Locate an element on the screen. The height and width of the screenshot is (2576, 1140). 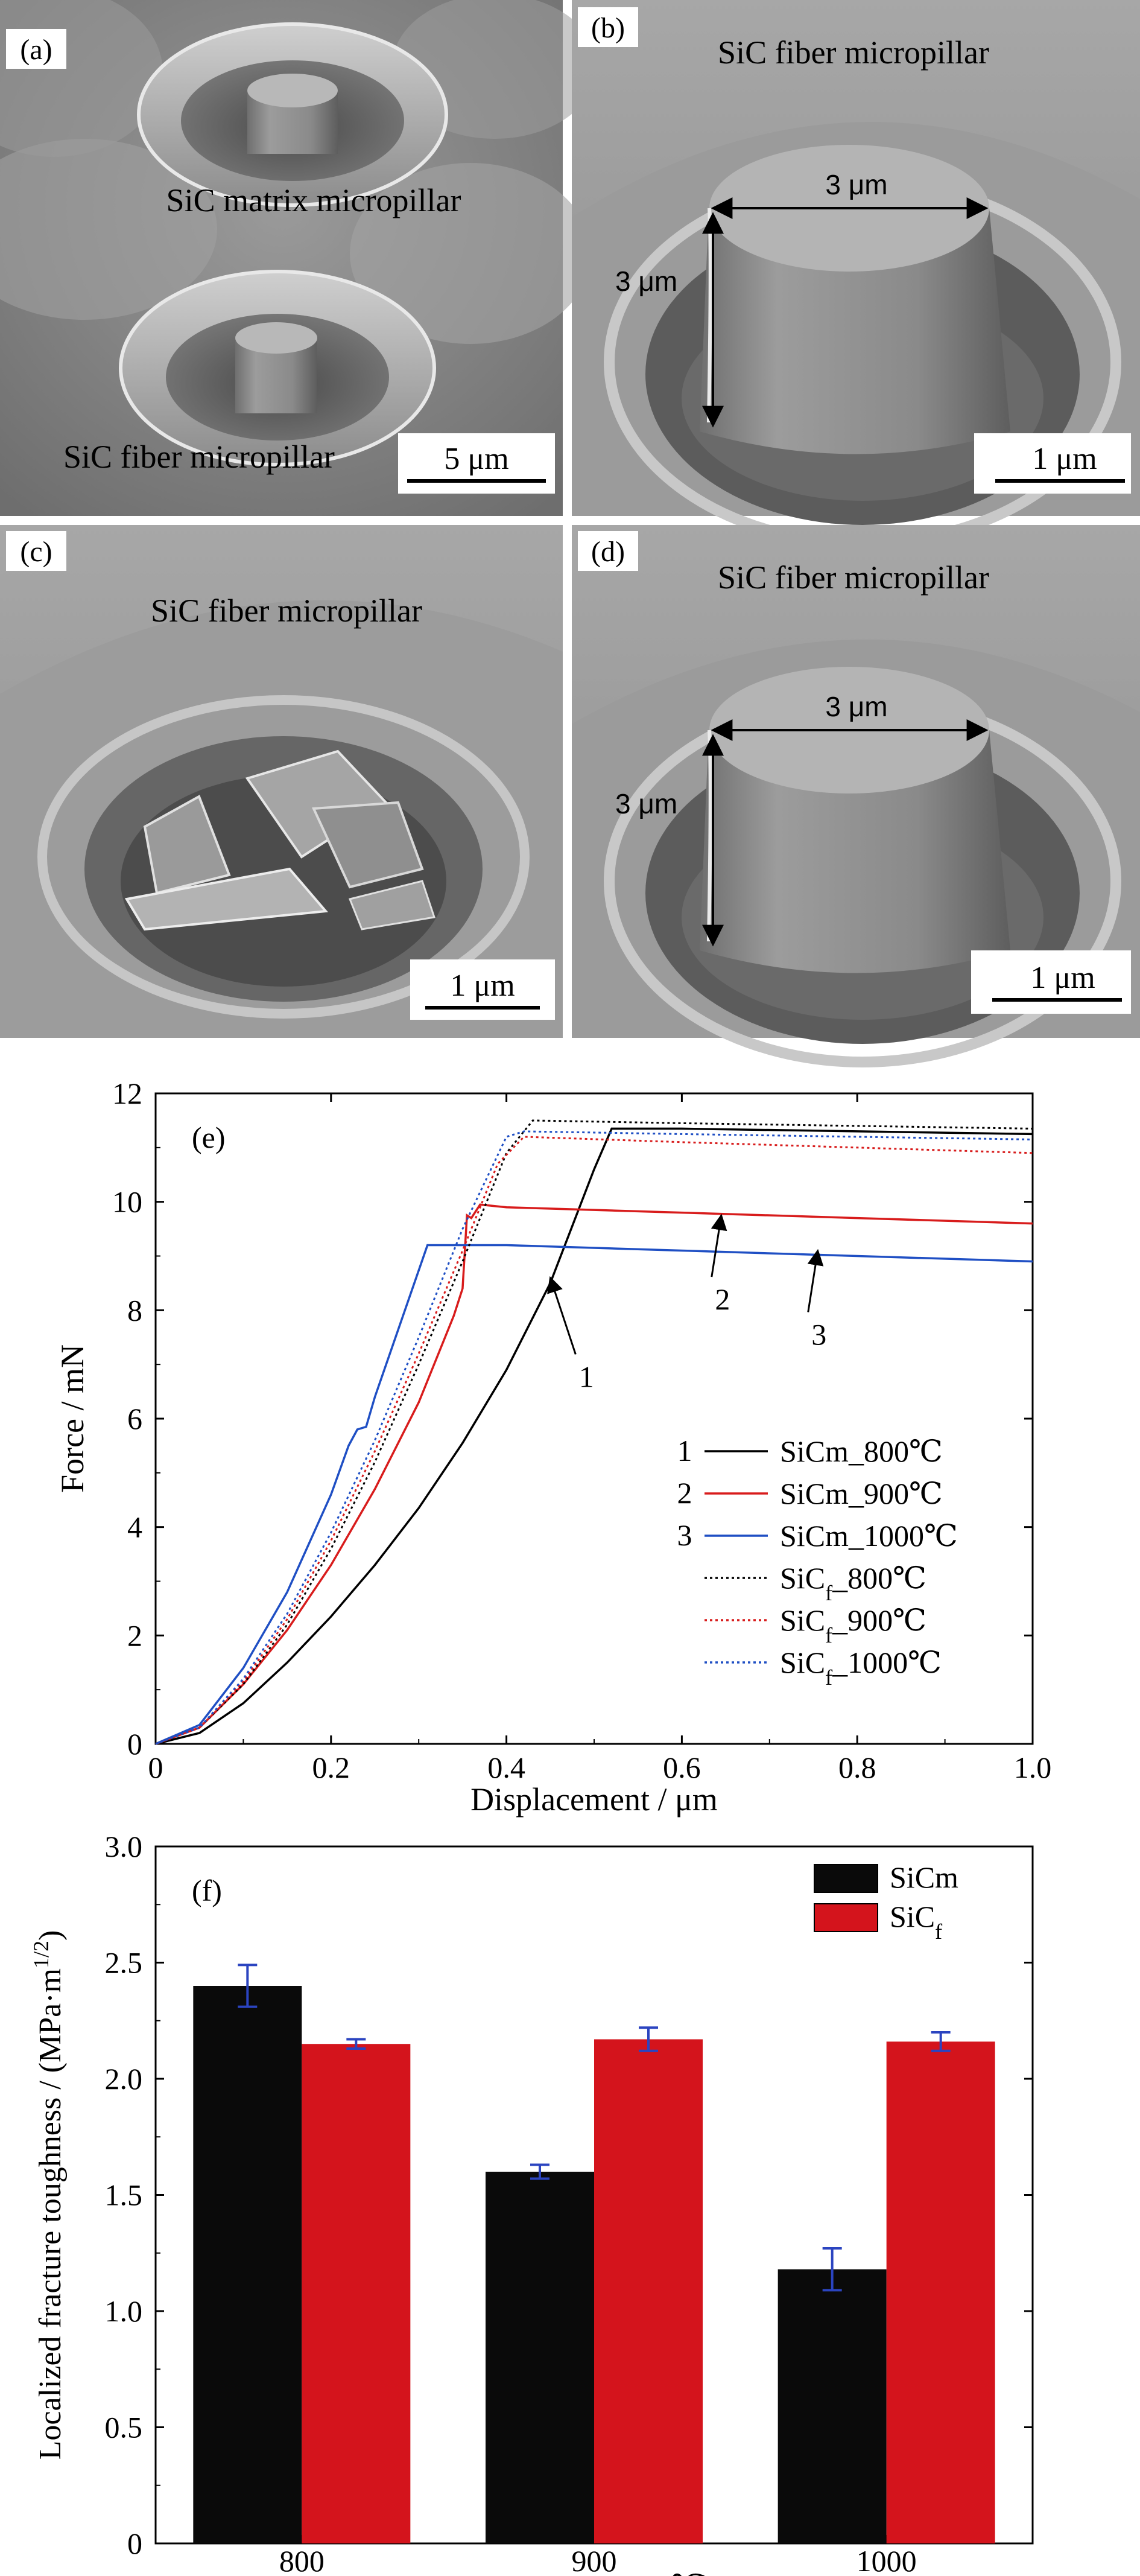
panel-b: (b) SiC fiber micropillar 3 μm 3 μm 1 μm is located at coordinates (856, 274).